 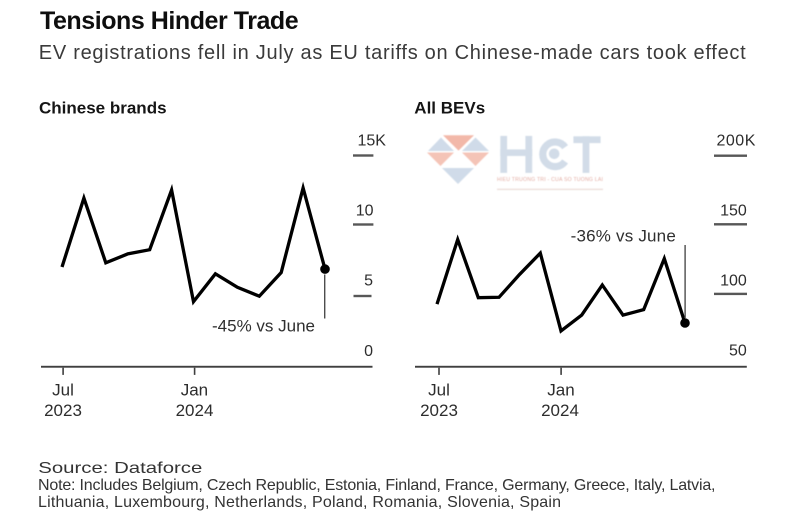 What do you see at coordinates (368, 351) in the screenshot?
I see `svg-text: 0` at bounding box center [368, 351].